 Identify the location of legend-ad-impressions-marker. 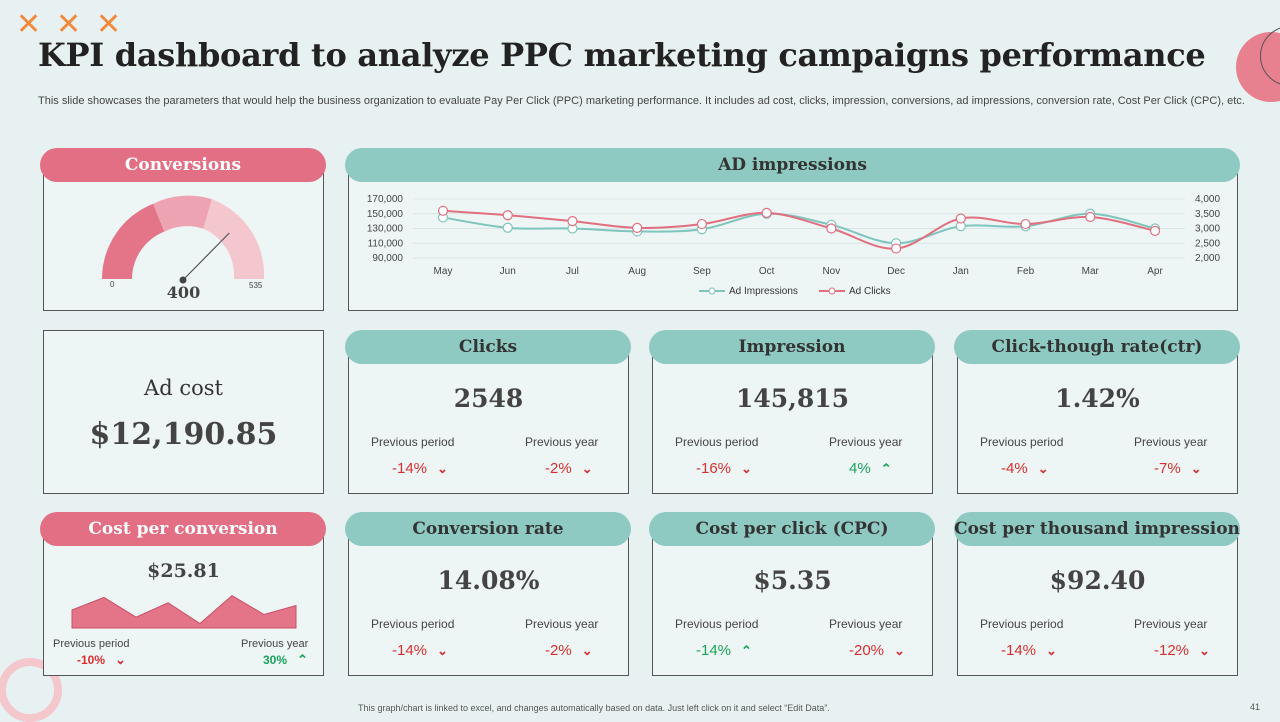
(712, 291).